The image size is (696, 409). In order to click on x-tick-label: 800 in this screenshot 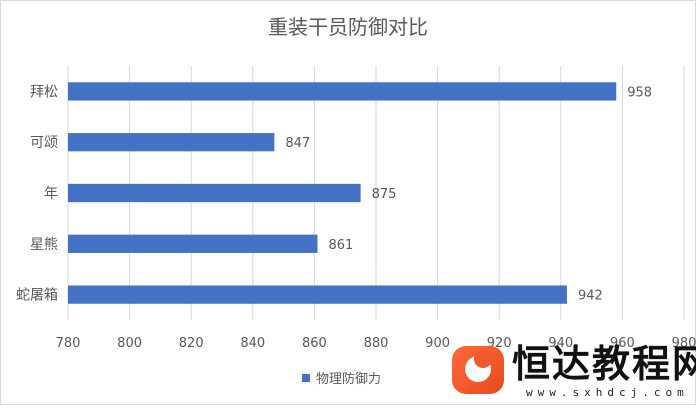, I will do `click(129, 343)`.